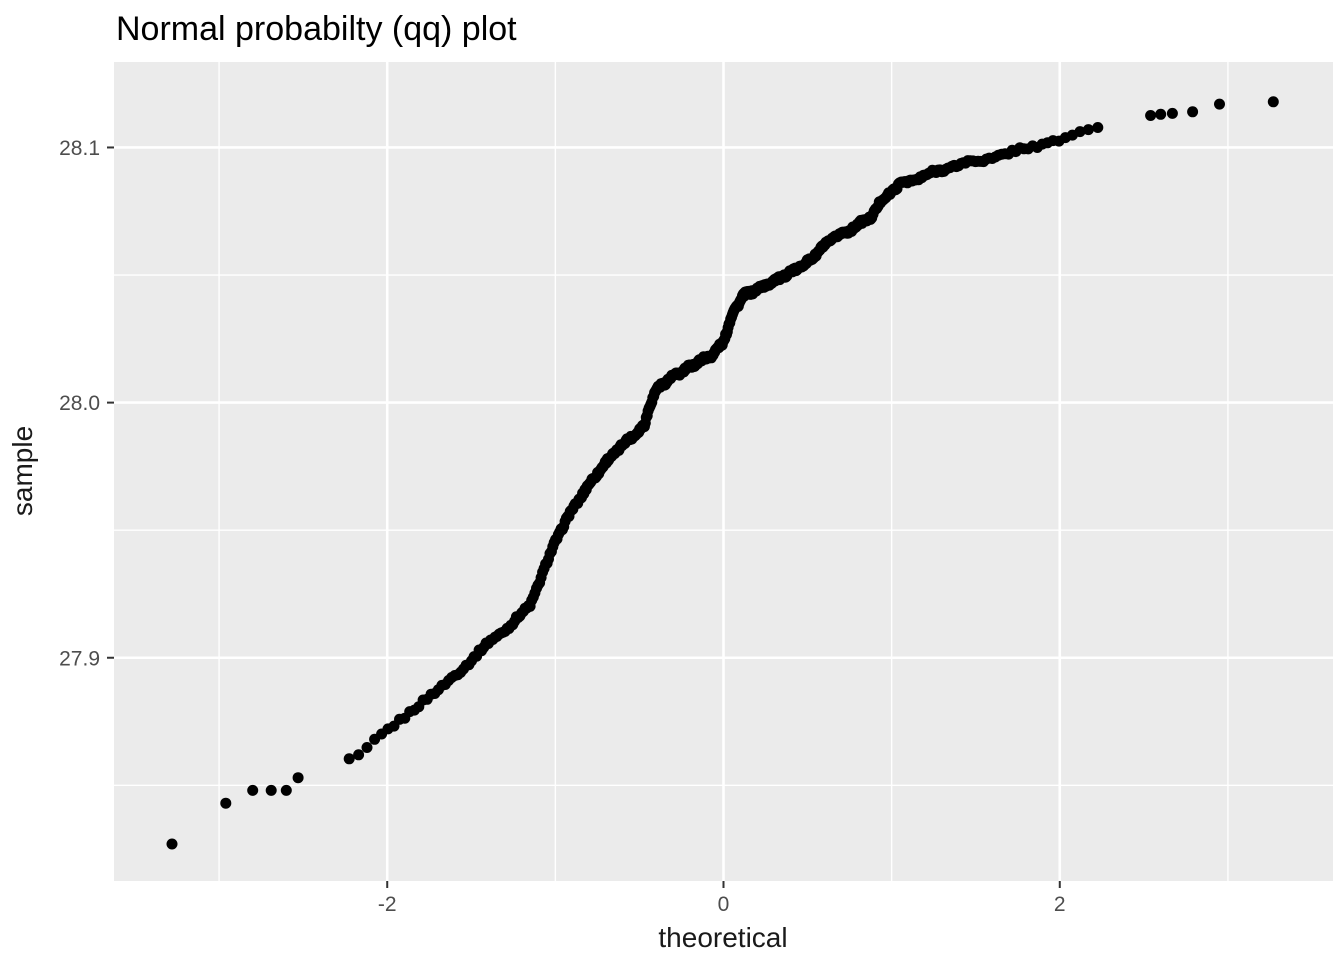  Describe the element at coordinates (722, 937) in the screenshot. I see `x-axis-title: theoretical` at that location.